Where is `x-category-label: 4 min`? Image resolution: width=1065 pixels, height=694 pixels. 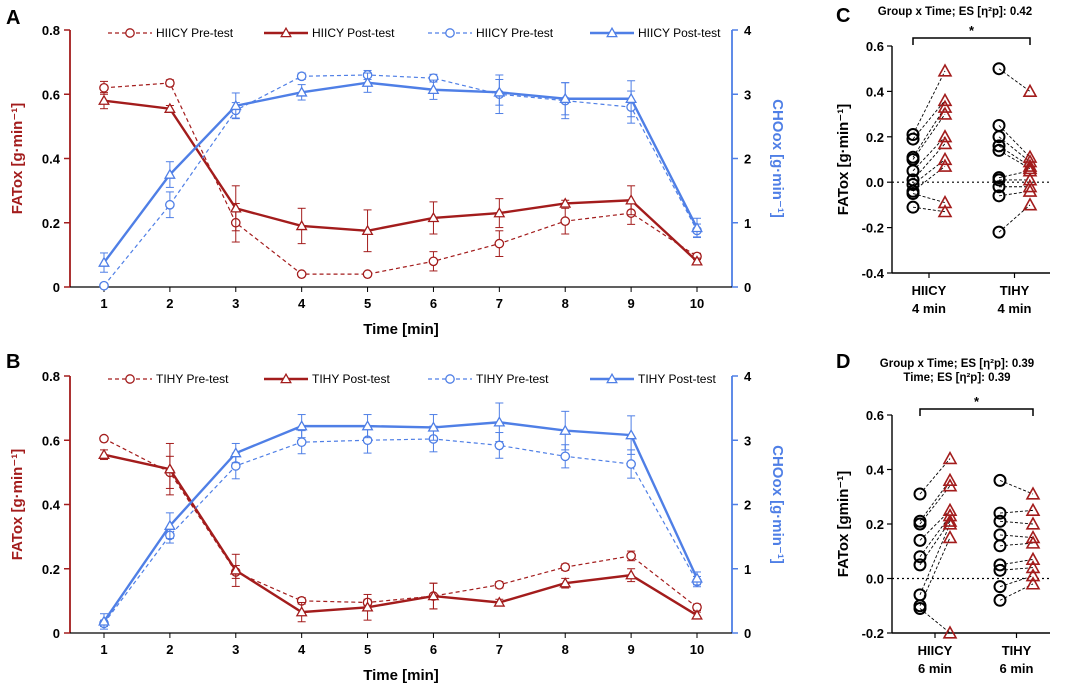
x-category-label: 4 min is located at coordinates (1015, 308).